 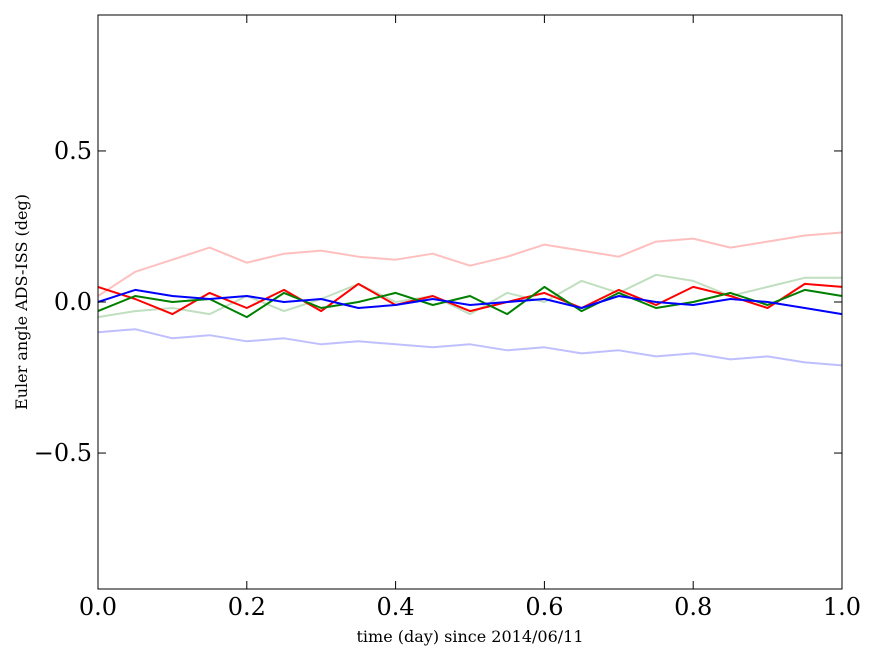 I want to click on x-tick-label: 0.0, so click(x=98, y=607).